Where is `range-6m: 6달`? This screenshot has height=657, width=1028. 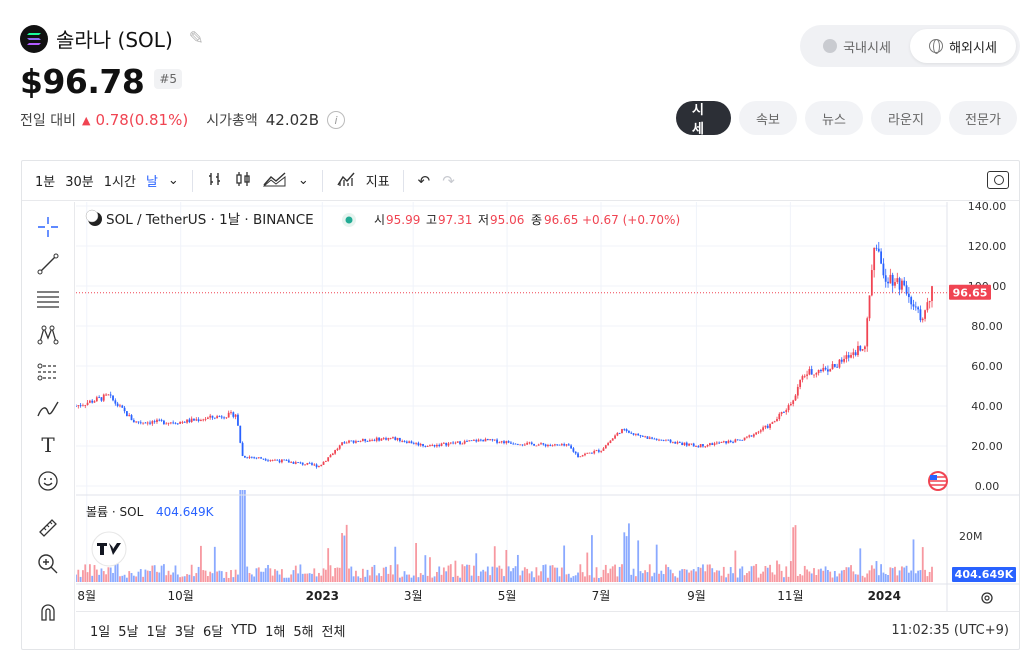 range-6m: 6달 is located at coordinates (213, 632).